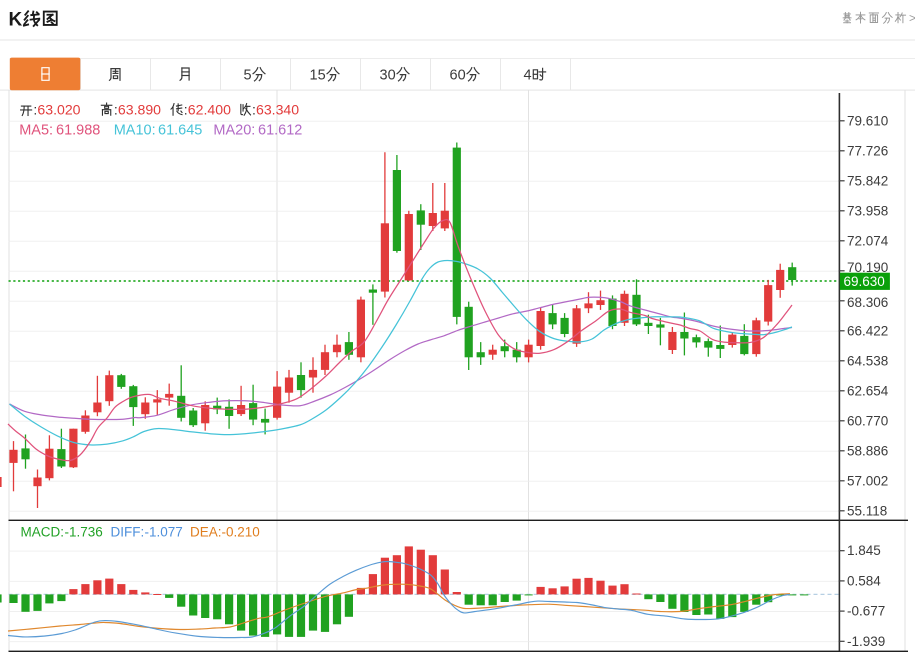 This screenshot has width=915, height=653. What do you see at coordinates (528, 76) in the screenshot?
I see `svg-text: 4` at bounding box center [528, 76].